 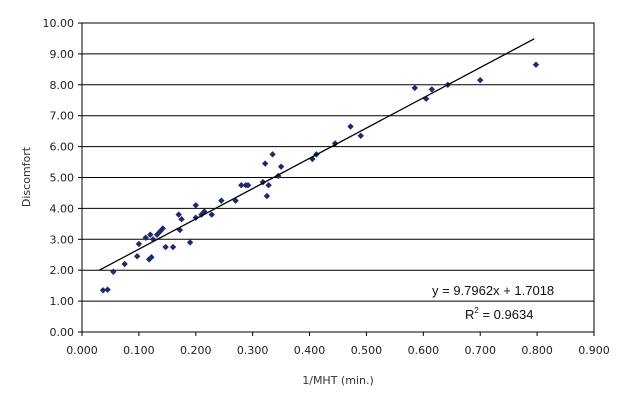 What do you see at coordinates (469, 314) in the screenshot?
I see `r-squared-prefix: R` at bounding box center [469, 314].